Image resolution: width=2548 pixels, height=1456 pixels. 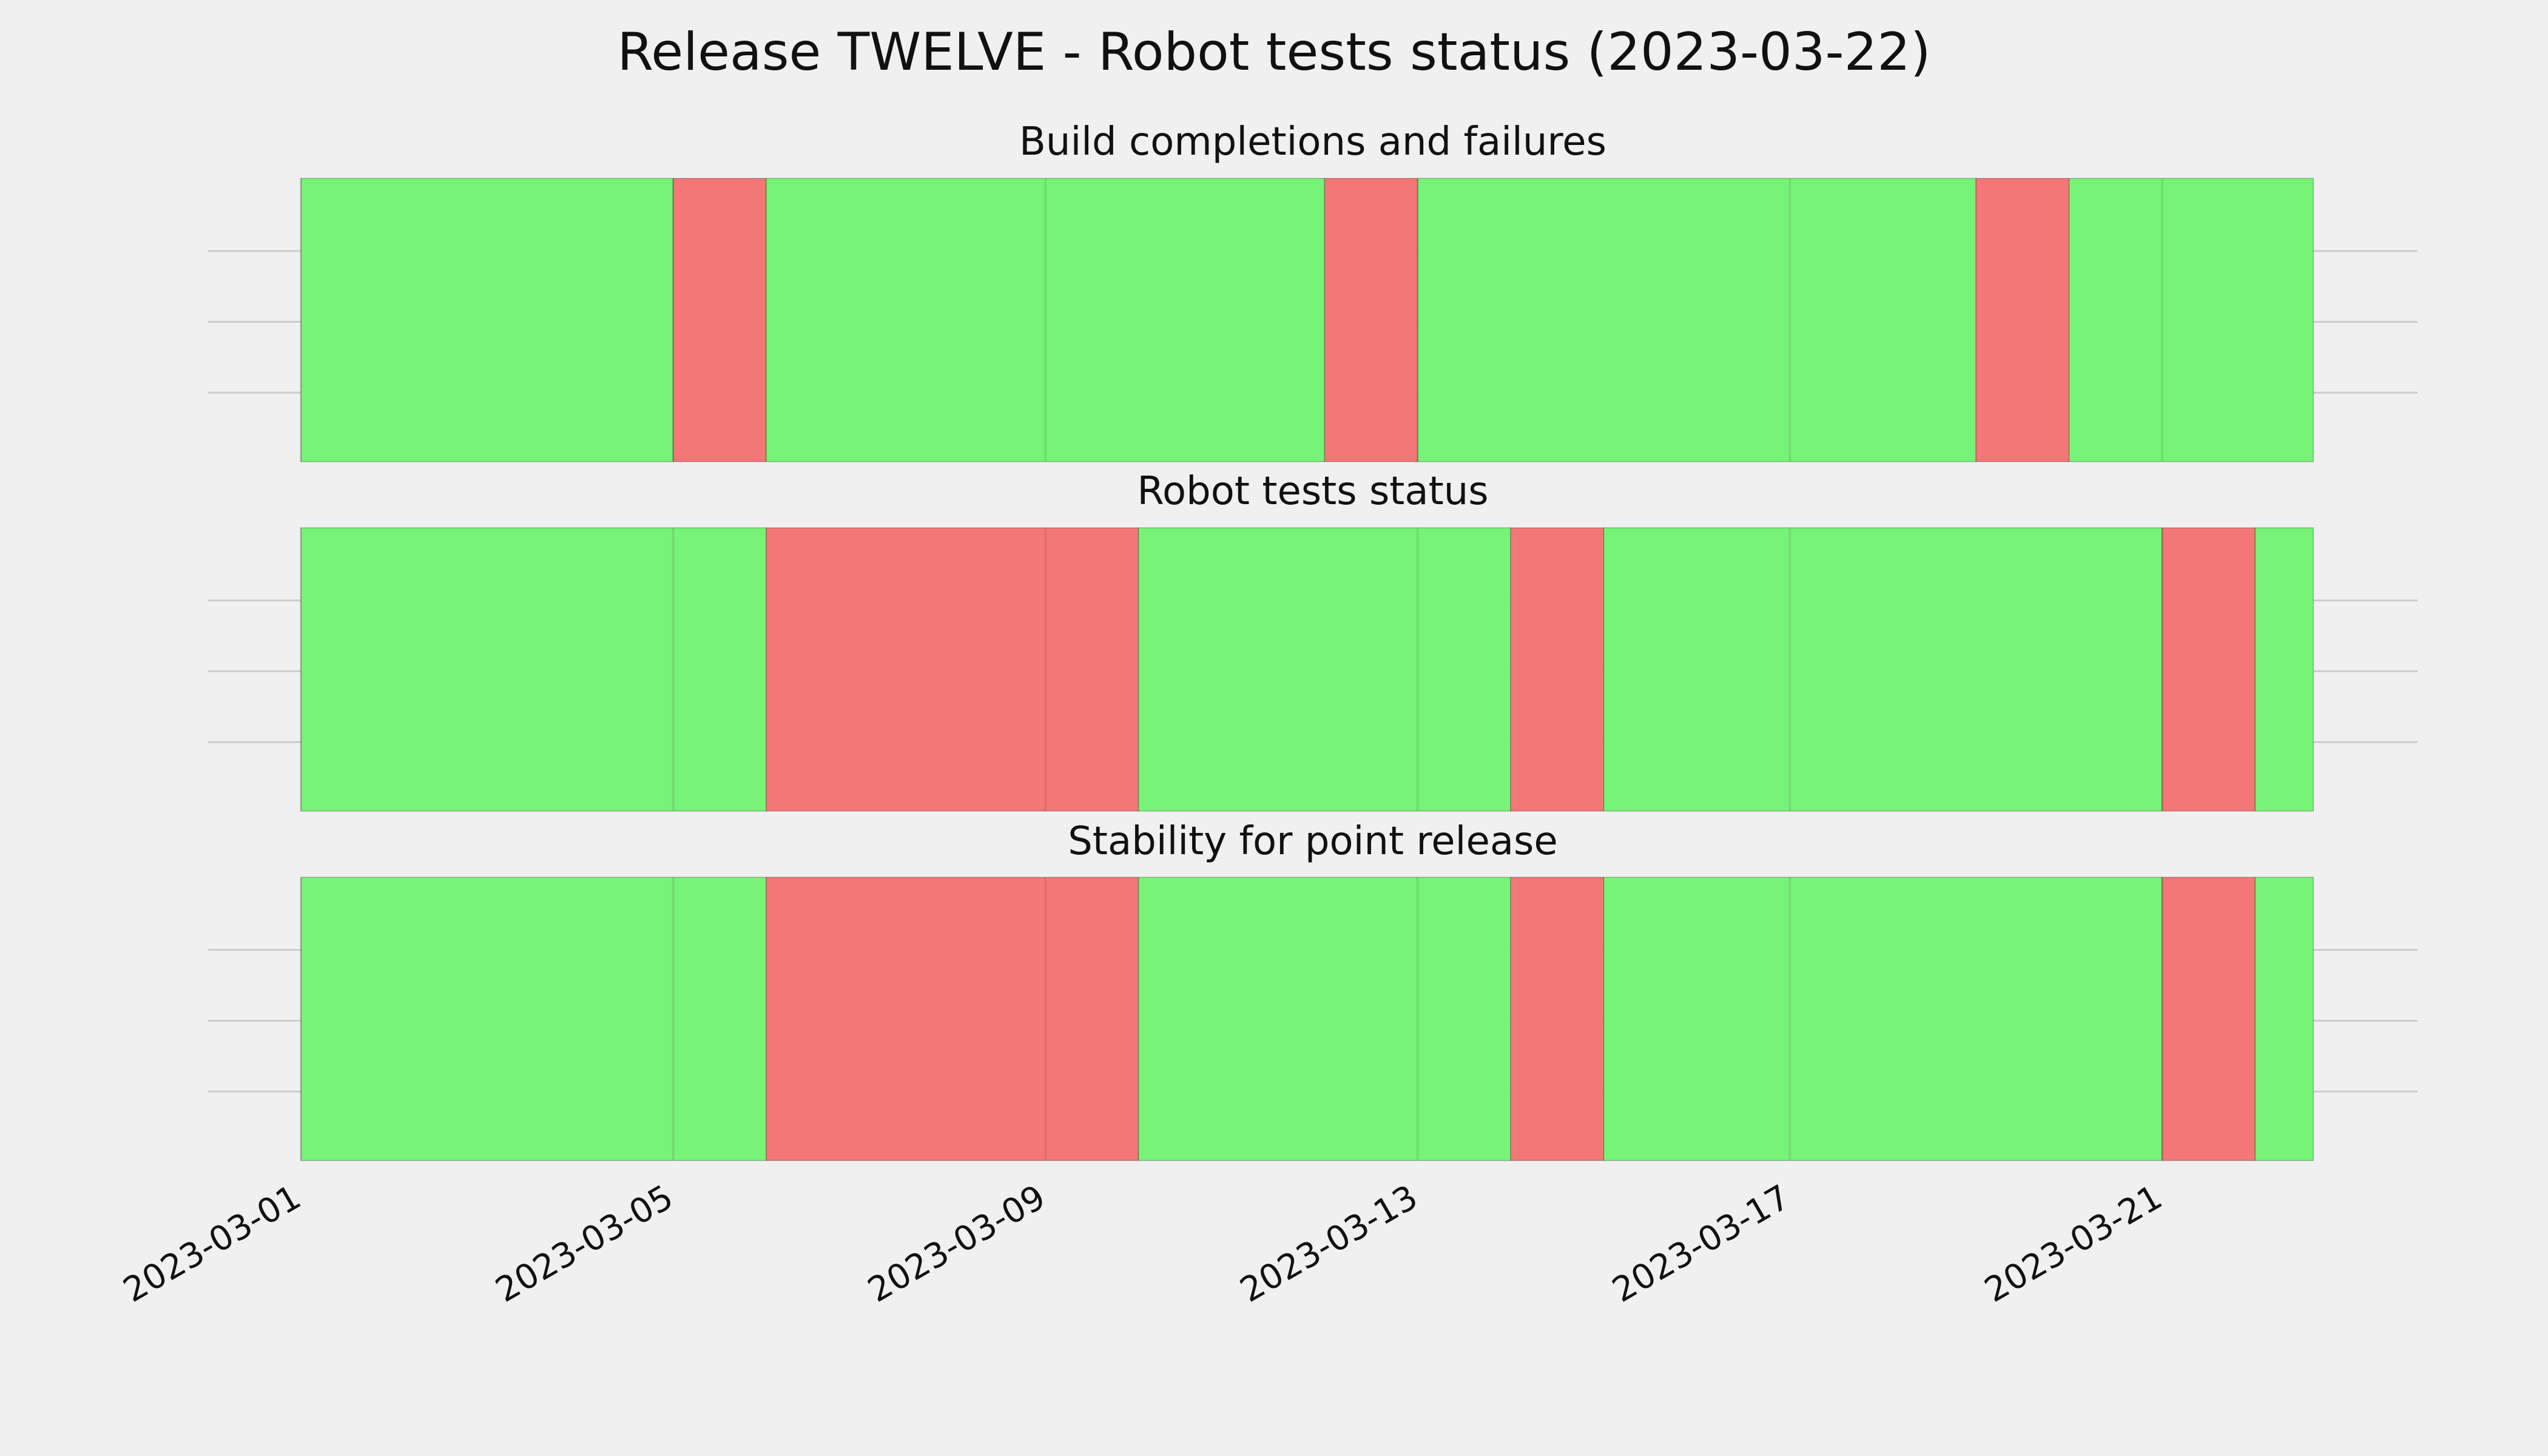 What do you see at coordinates (2073, 1244) in the screenshot?
I see `x-tick-label: 2023-03-21` at bounding box center [2073, 1244].